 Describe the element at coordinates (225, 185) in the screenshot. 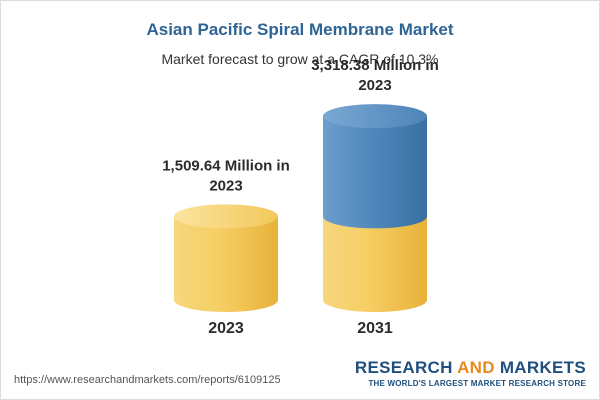

I see `data-label-2023-line2: 2023` at that location.